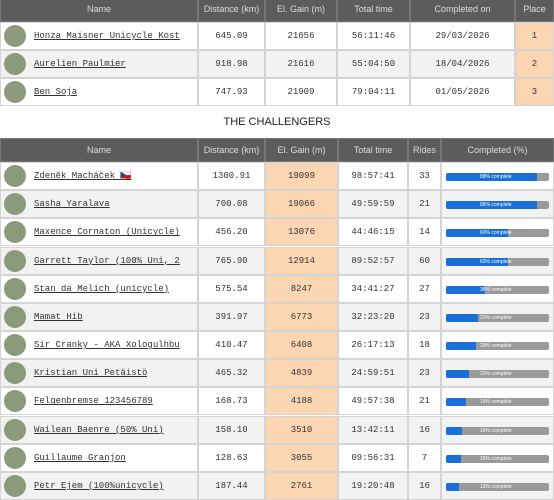  I want to click on data-cell: 918.98, so click(231, 64).